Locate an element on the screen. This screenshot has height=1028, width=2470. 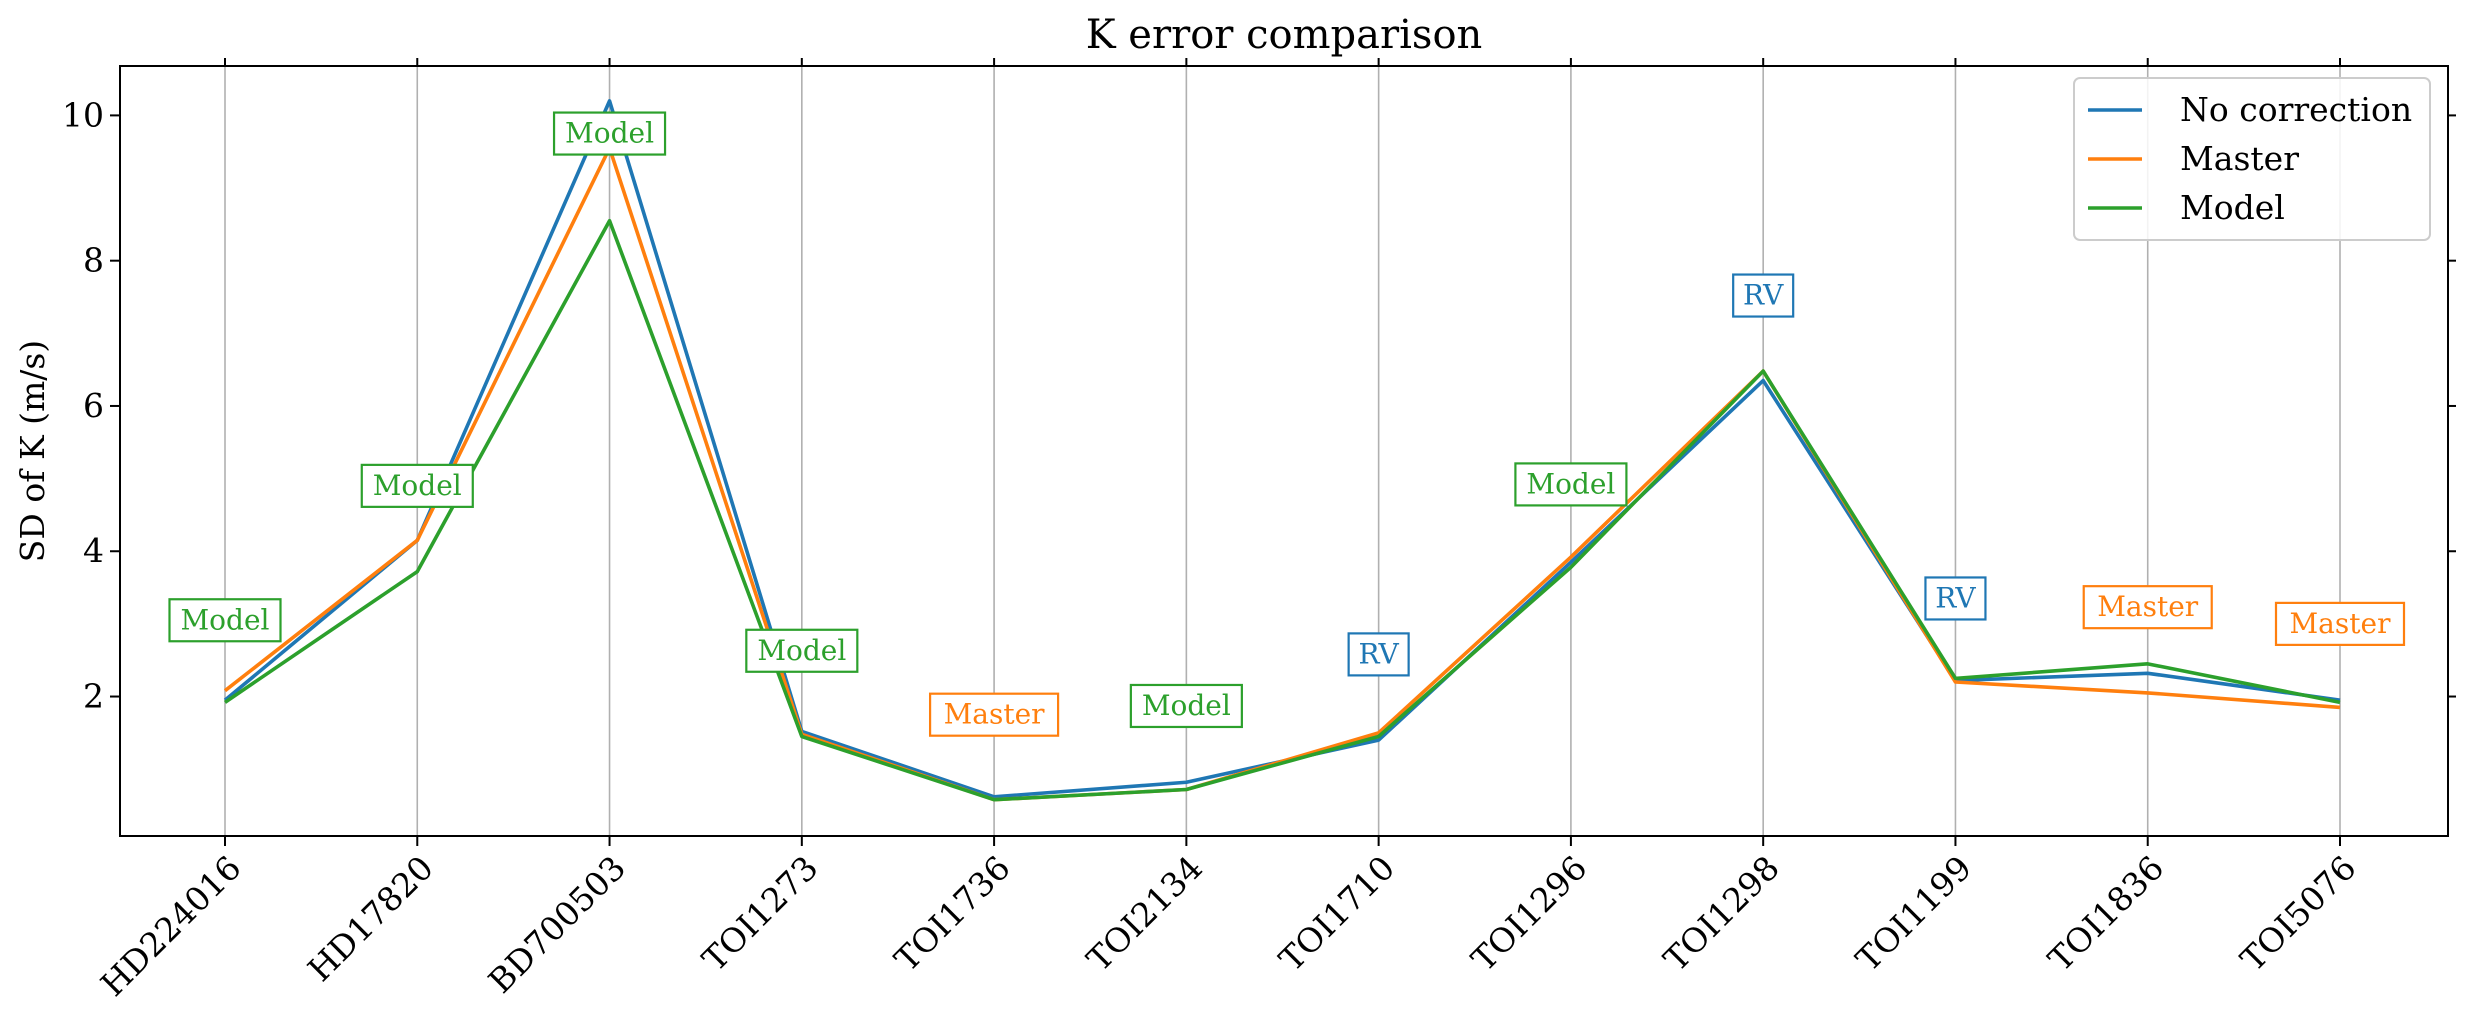
annotation-hd17820: Model is located at coordinates (417, 485).